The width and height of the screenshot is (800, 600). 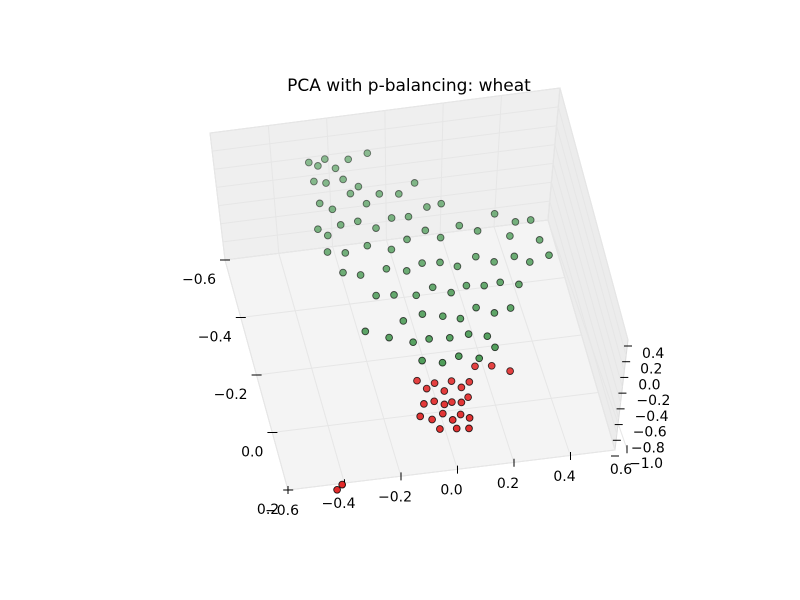 I want to click on z-tick-label: −0.4, so click(x=652, y=417).